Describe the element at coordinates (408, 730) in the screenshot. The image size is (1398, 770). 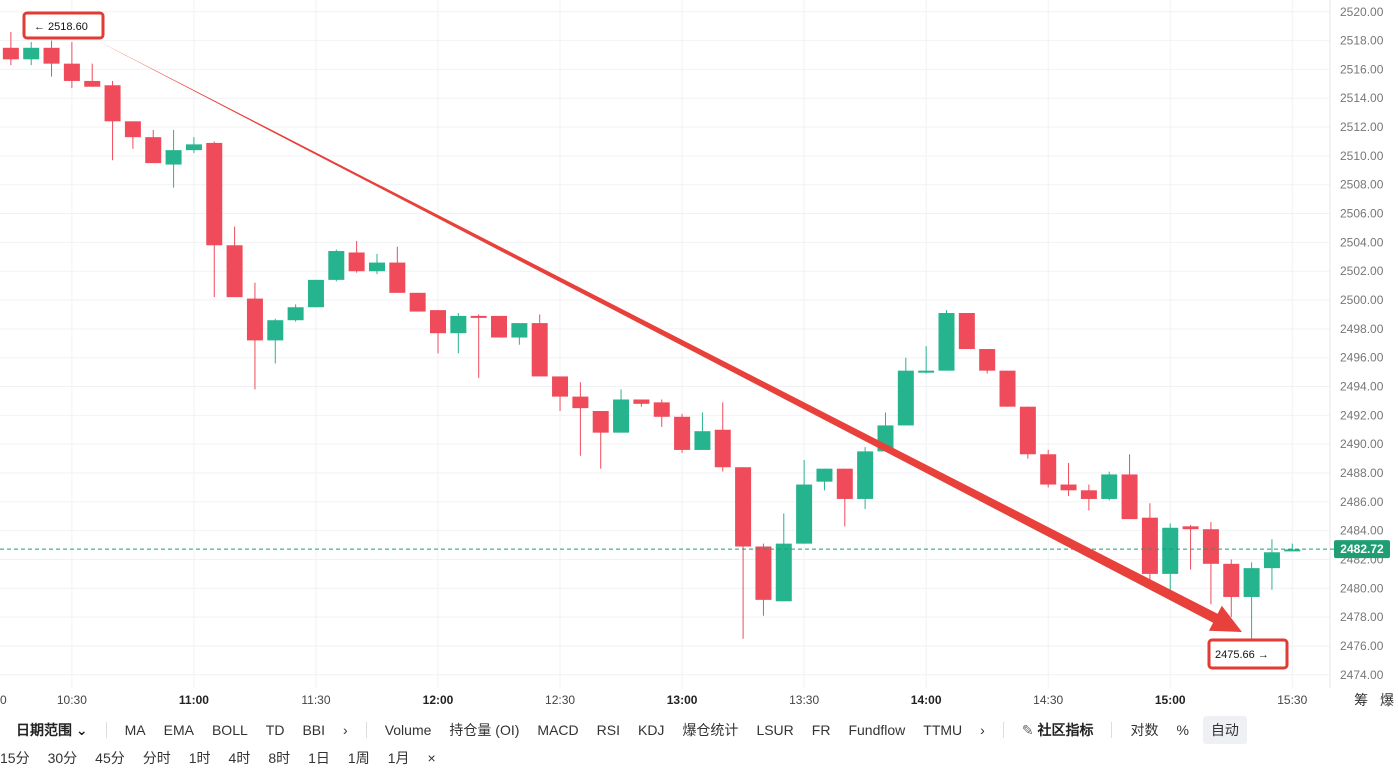
I see `indicator-volume: Volume` at that location.